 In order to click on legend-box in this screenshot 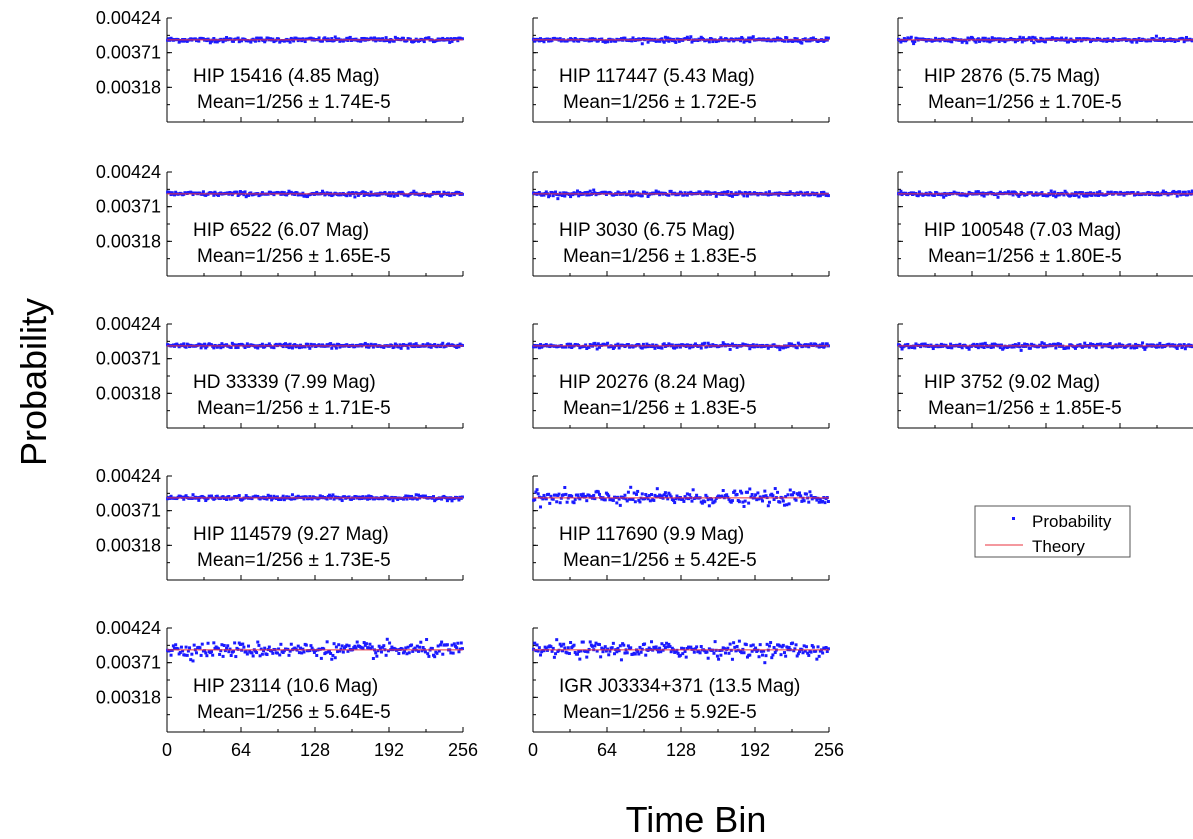, I will do `click(1052, 531)`.